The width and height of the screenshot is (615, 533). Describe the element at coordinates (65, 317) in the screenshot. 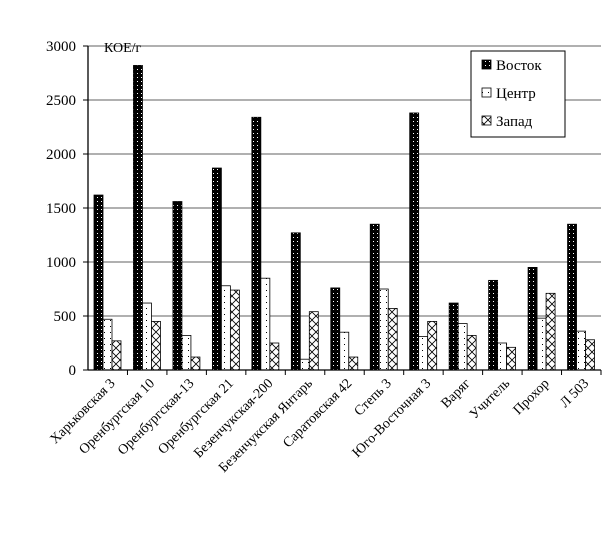

I see `y-tick-label: 500` at that location.